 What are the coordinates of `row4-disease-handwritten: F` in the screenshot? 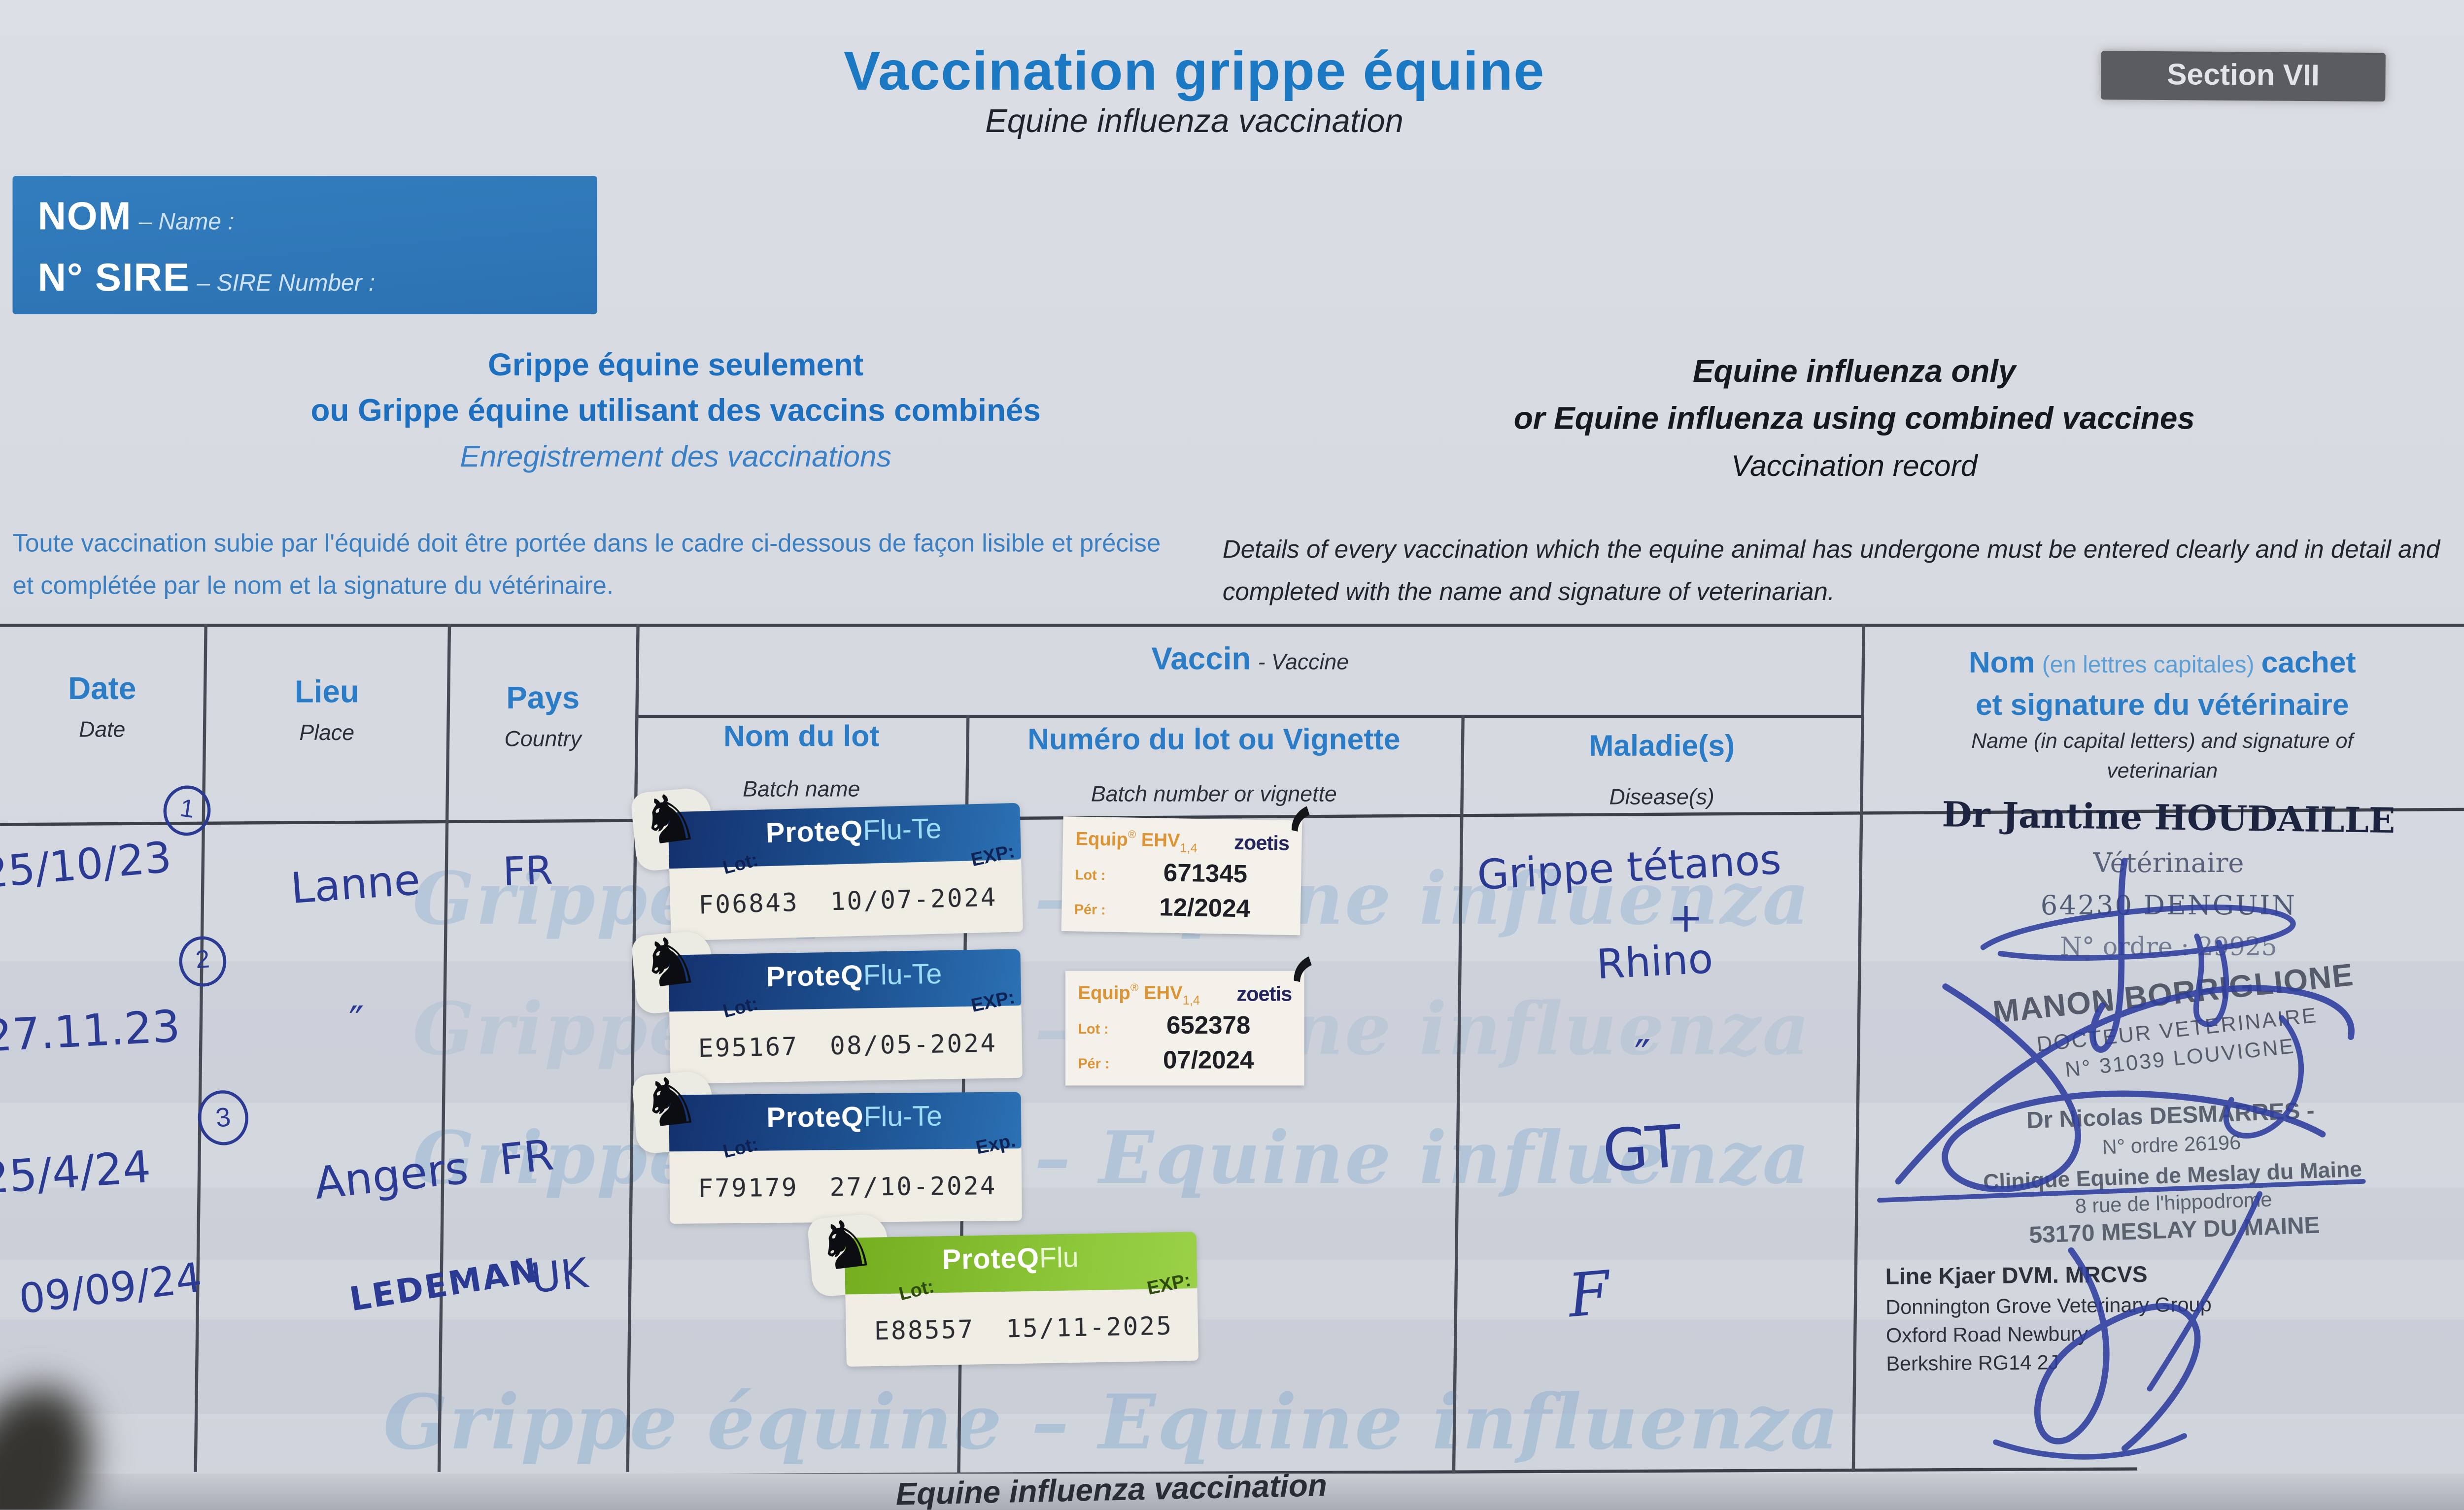 It's located at (1589, 1294).